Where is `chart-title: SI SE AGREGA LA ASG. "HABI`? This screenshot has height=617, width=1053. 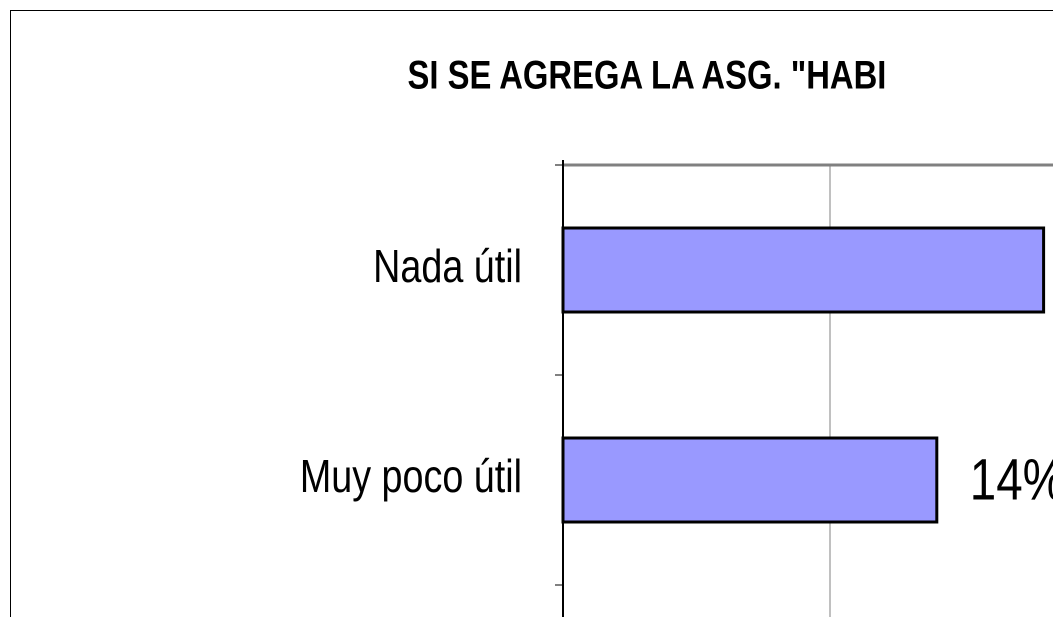
chart-title: SI SE AGREGA LA ASG. "HABI is located at coordinates (647, 74).